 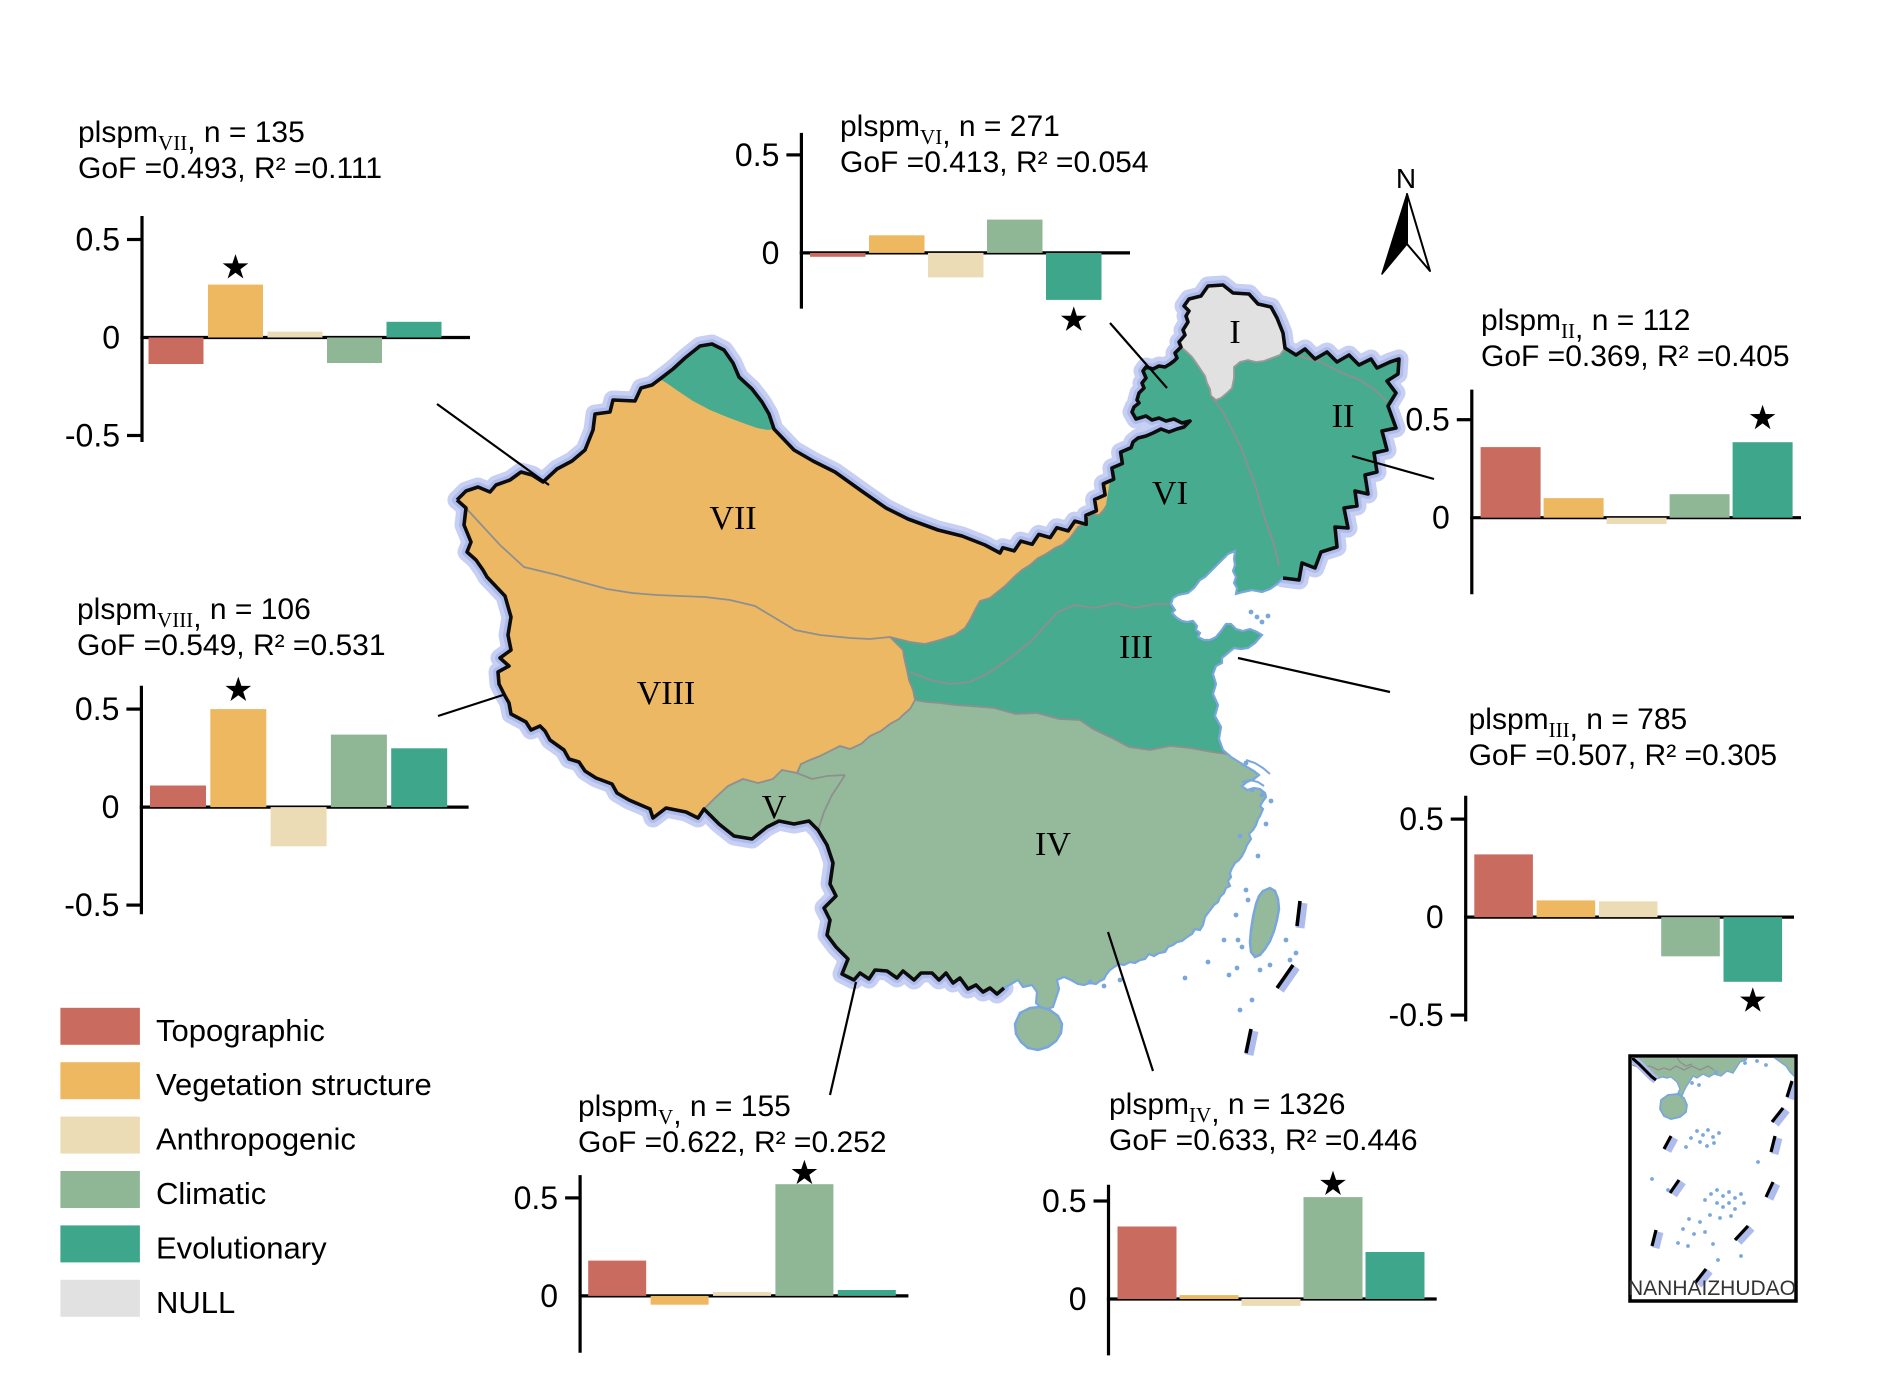 What do you see at coordinates (1406, 178) in the screenshot?
I see `svg-text: N` at bounding box center [1406, 178].